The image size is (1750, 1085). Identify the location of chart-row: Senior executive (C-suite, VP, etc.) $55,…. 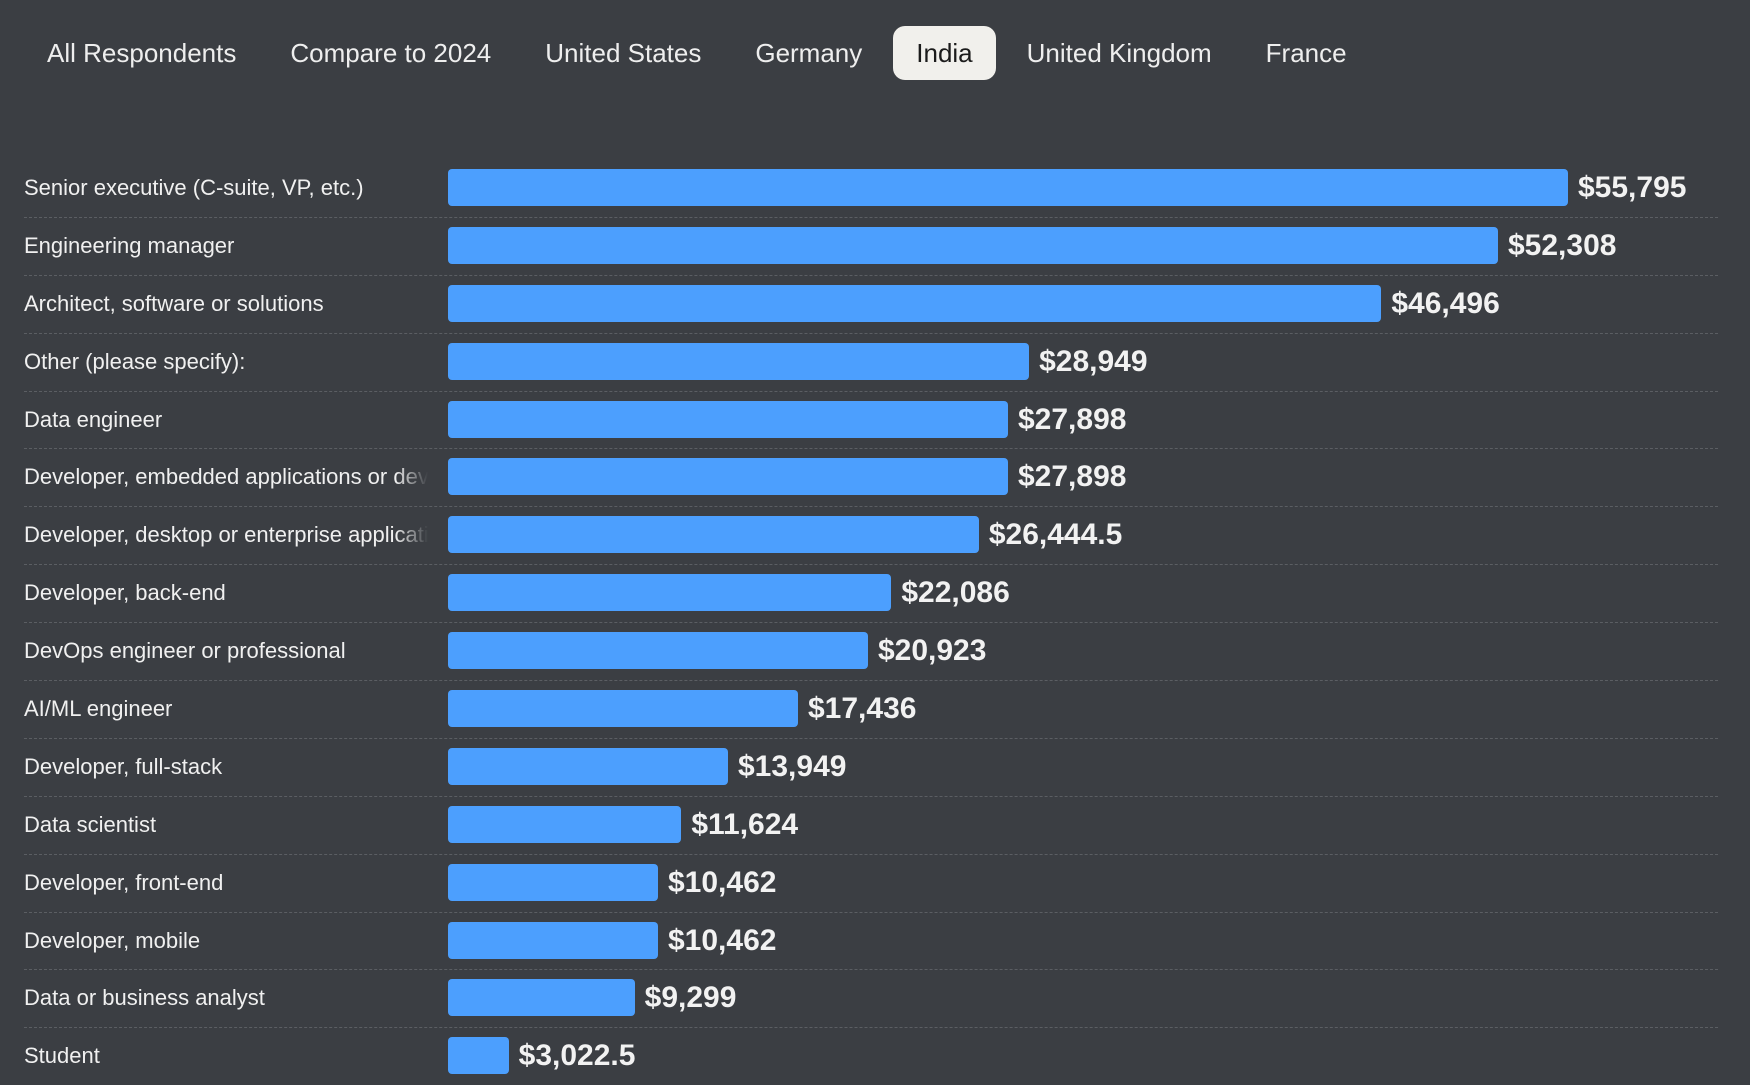
(871, 189).